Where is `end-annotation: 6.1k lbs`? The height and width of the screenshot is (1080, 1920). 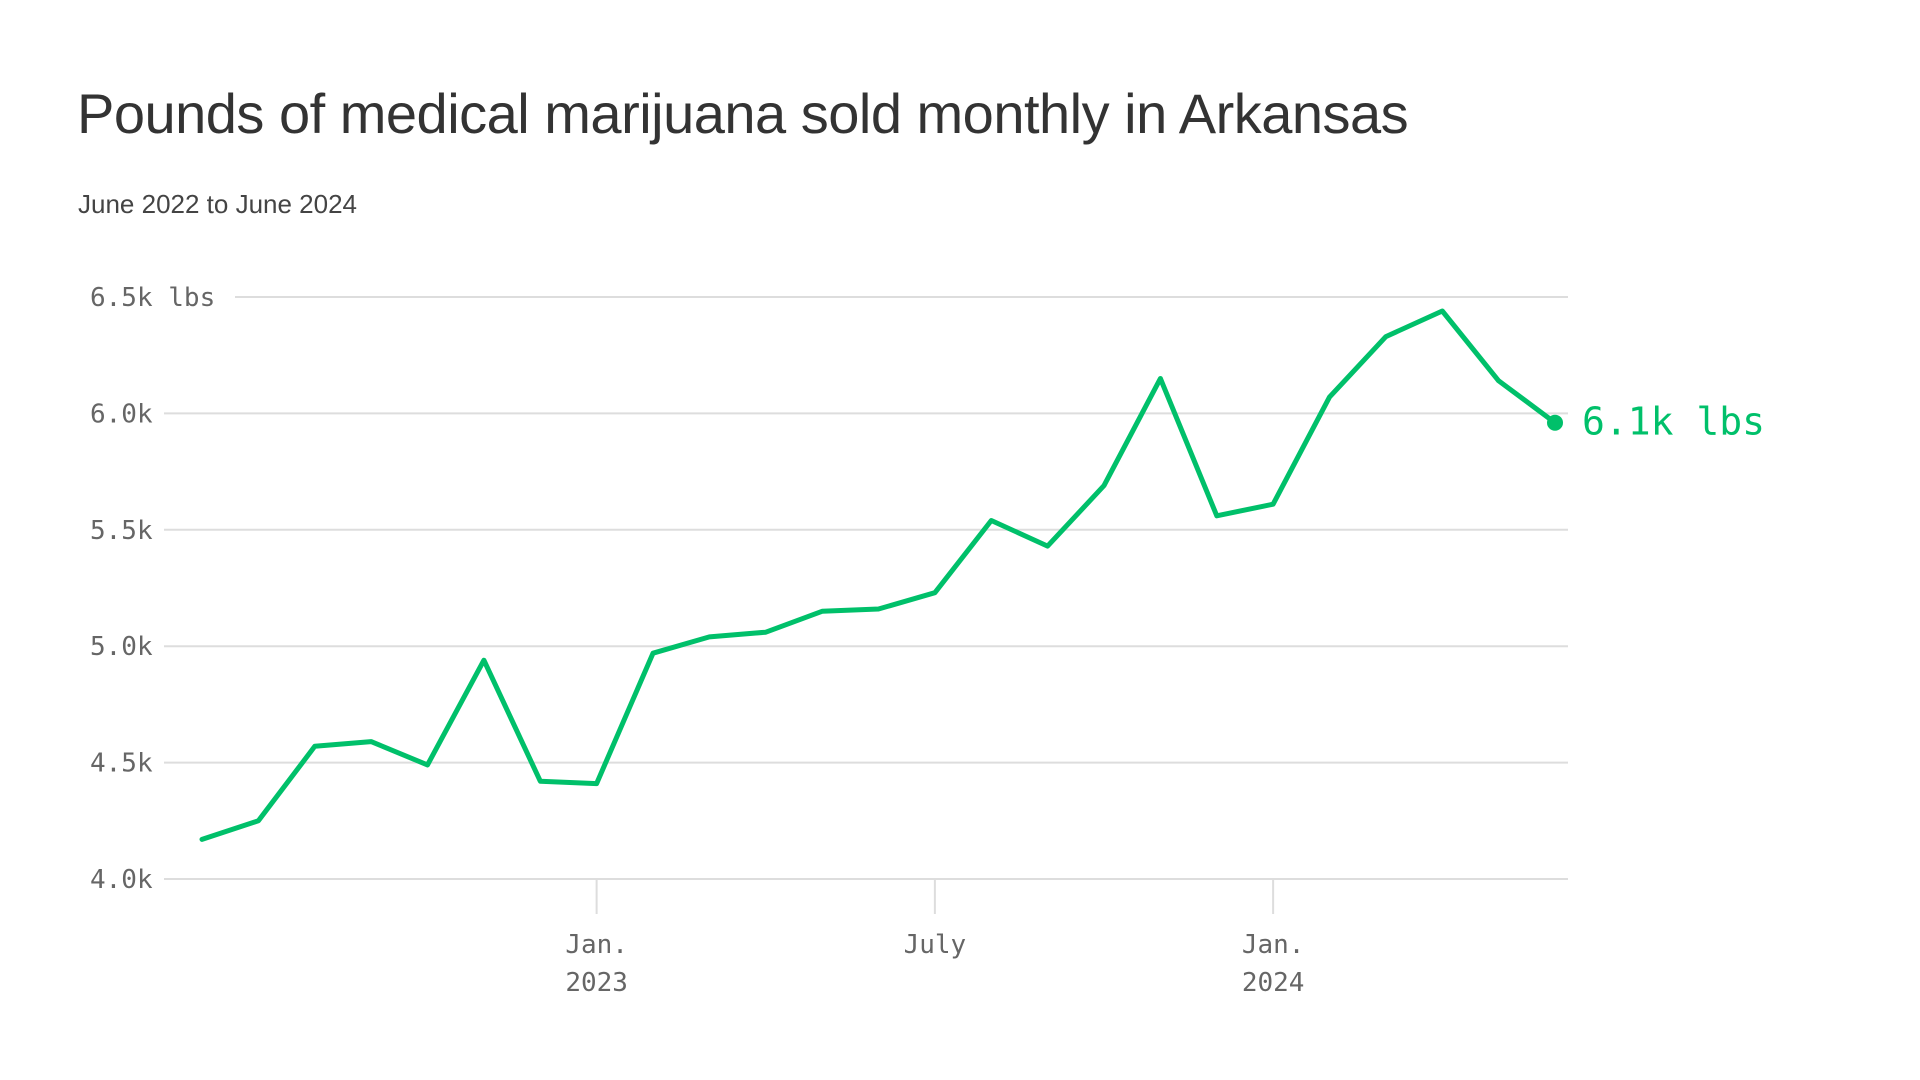
end-annotation: 6.1k lbs is located at coordinates (1656, 422).